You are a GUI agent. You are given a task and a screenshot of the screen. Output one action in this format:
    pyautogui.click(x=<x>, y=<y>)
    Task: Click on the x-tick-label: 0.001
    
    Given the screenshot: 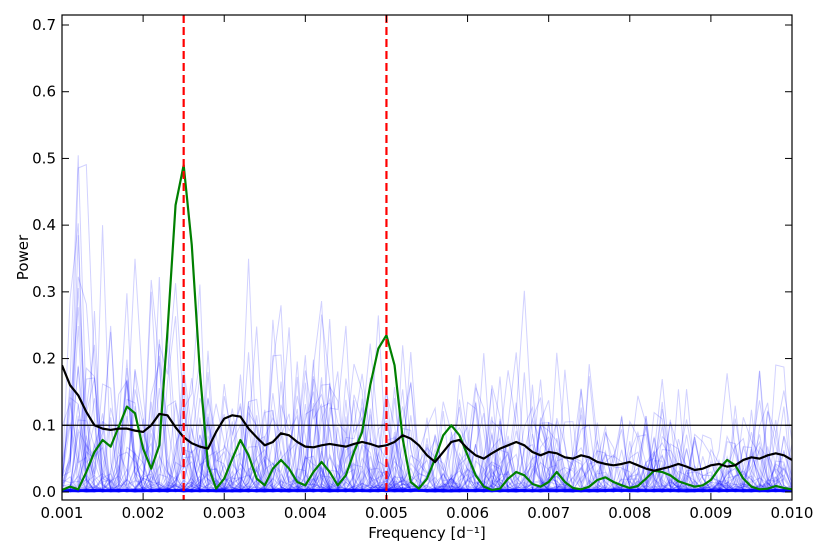 What is the action you would take?
    pyautogui.click(x=62, y=513)
    